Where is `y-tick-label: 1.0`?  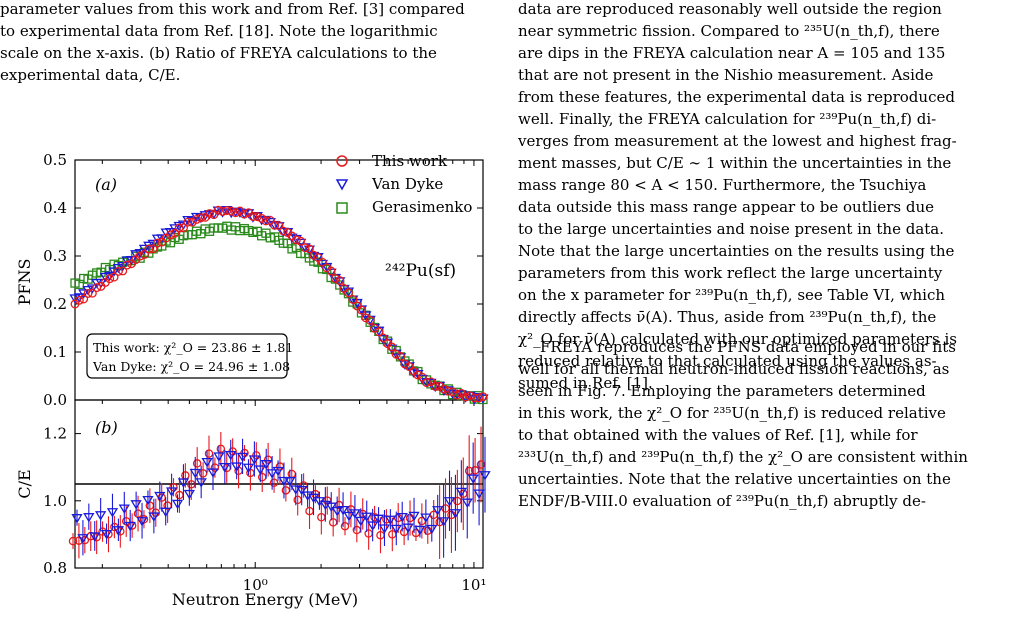 y-tick-label: 1.0 is located at coordinates (55, 501).